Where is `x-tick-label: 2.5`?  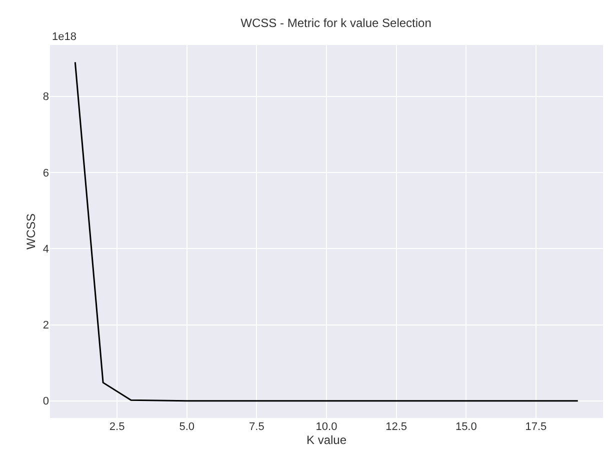 x-tick-label: 2.5 is located at coordinates (117, 427).